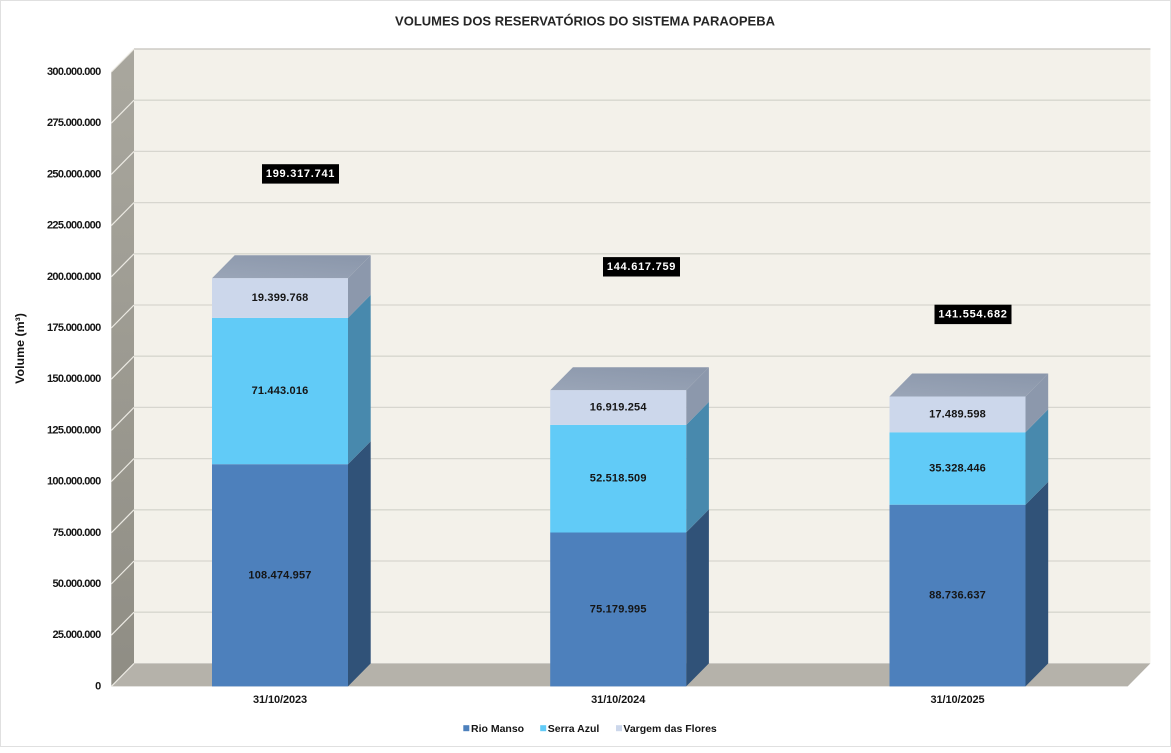 This screenshot has width=1171, height=753. Describe the element at coordinates (618, 609) in the screenshot. I see `svg-text: 75.179.995` at that location.